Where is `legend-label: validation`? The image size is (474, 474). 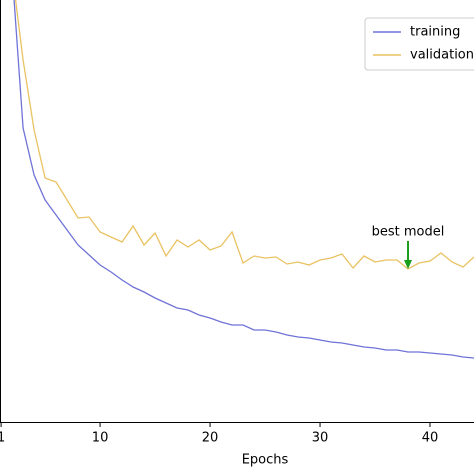 legend-label: validation is located at coordinates (442, 55).